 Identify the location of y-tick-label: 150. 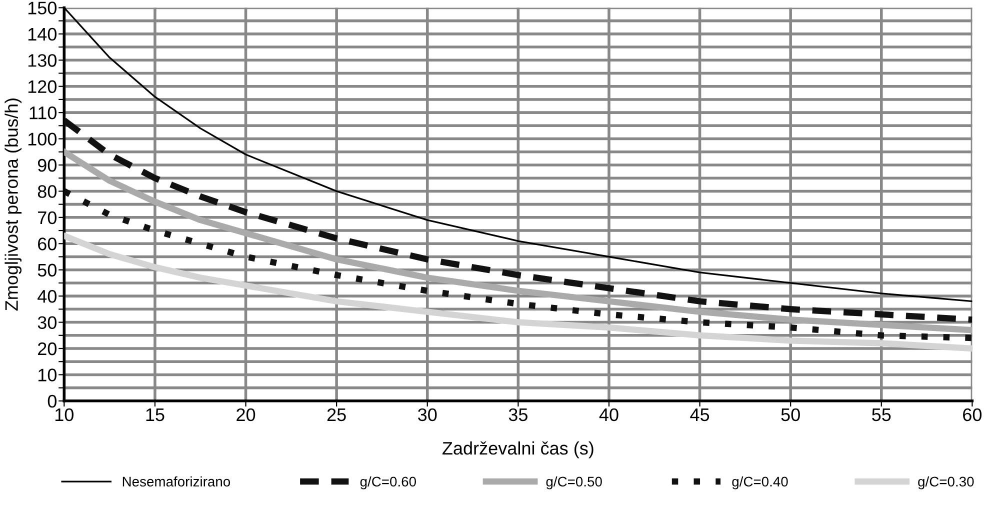
(42, 8).